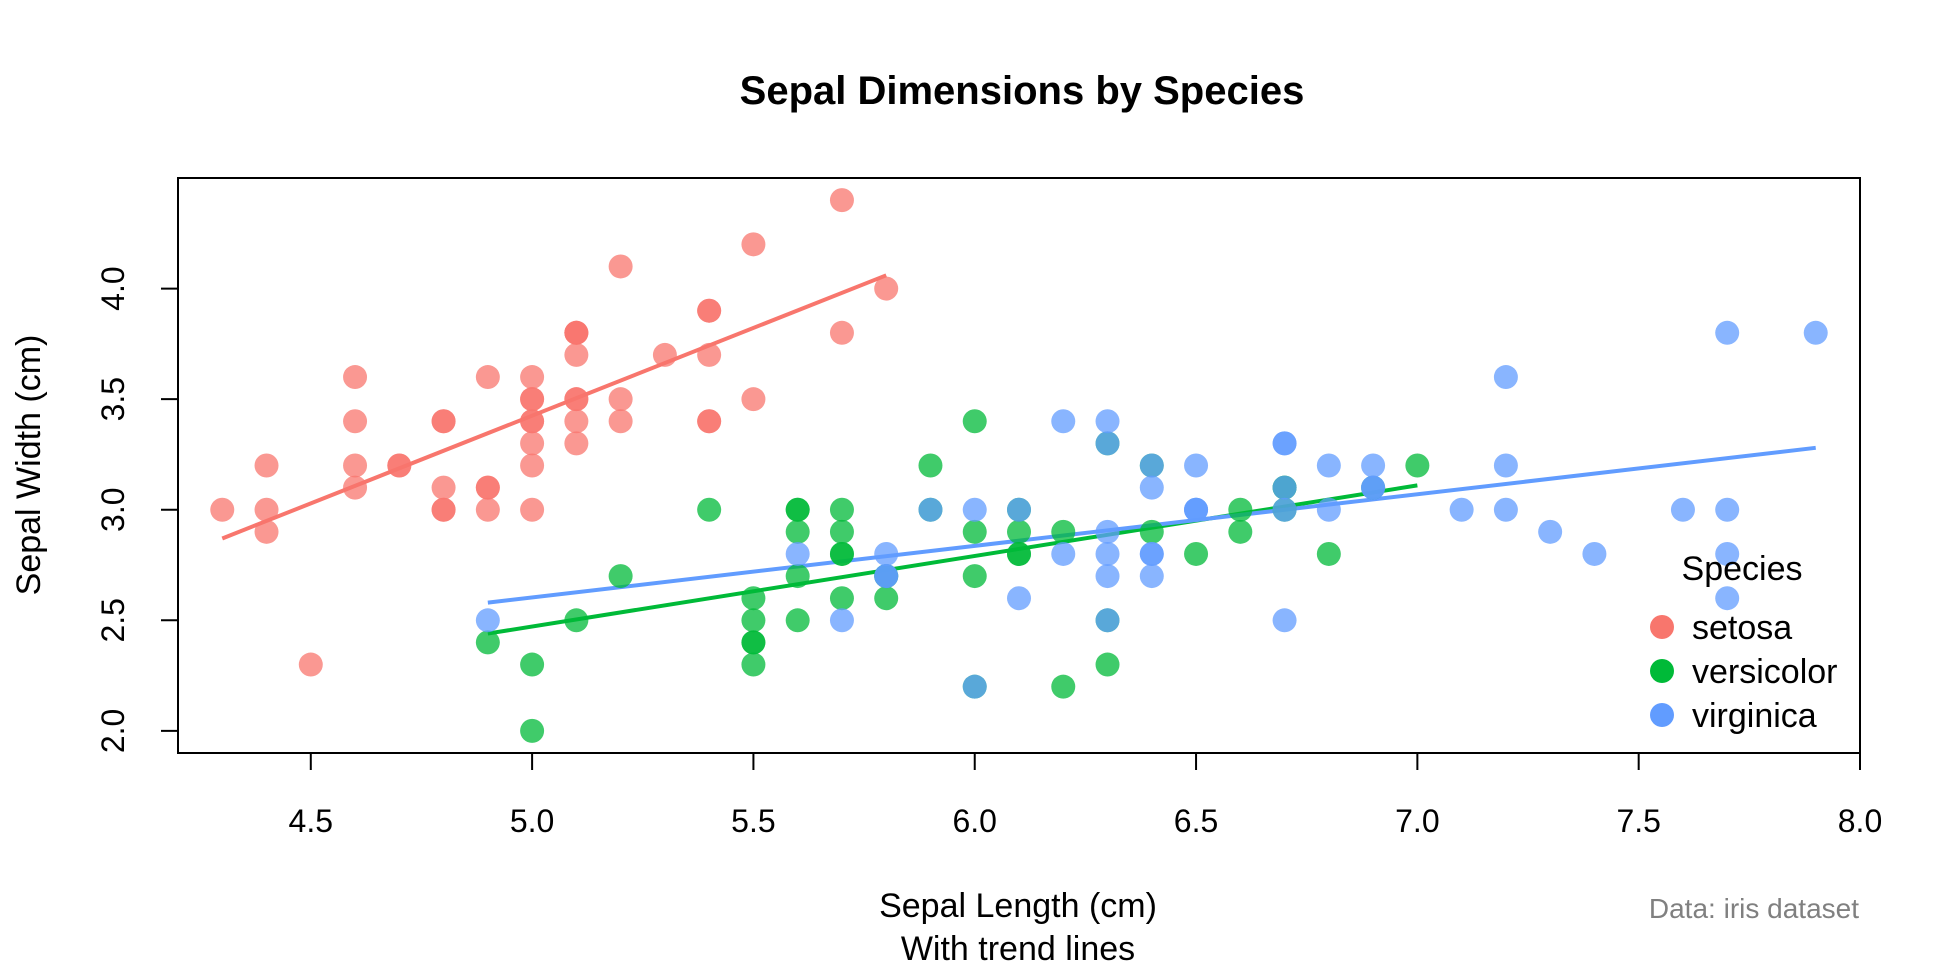 This screenshot has width=1944, height=972. What do you see at coordinates (1662, 671) in the screenshot?
I see `legend-key-versicolor` at bounding box center [1662, 671].